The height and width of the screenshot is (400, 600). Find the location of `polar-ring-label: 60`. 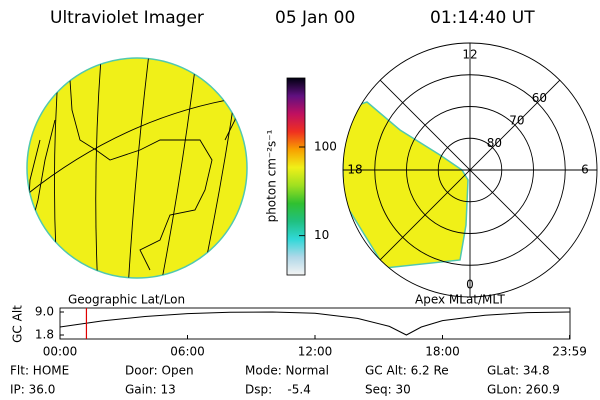

polar-ring-label: 60 is located at coordinates (539, 98).